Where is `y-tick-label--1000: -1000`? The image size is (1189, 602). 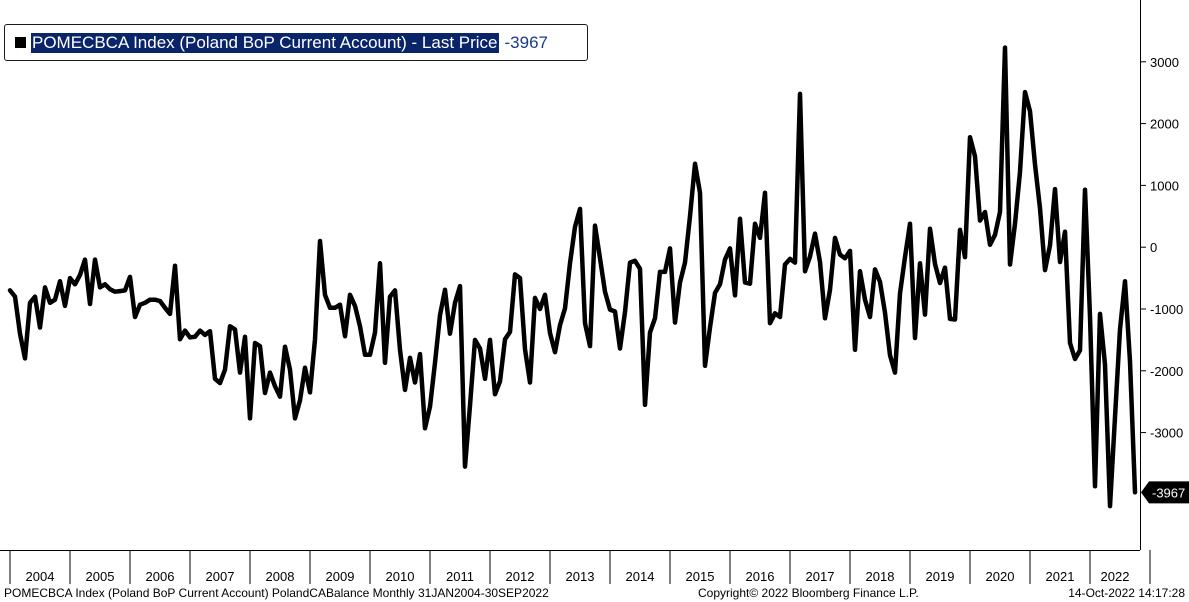 y-tick-label--1000: -1000 is located at coordinates (1166, 309).